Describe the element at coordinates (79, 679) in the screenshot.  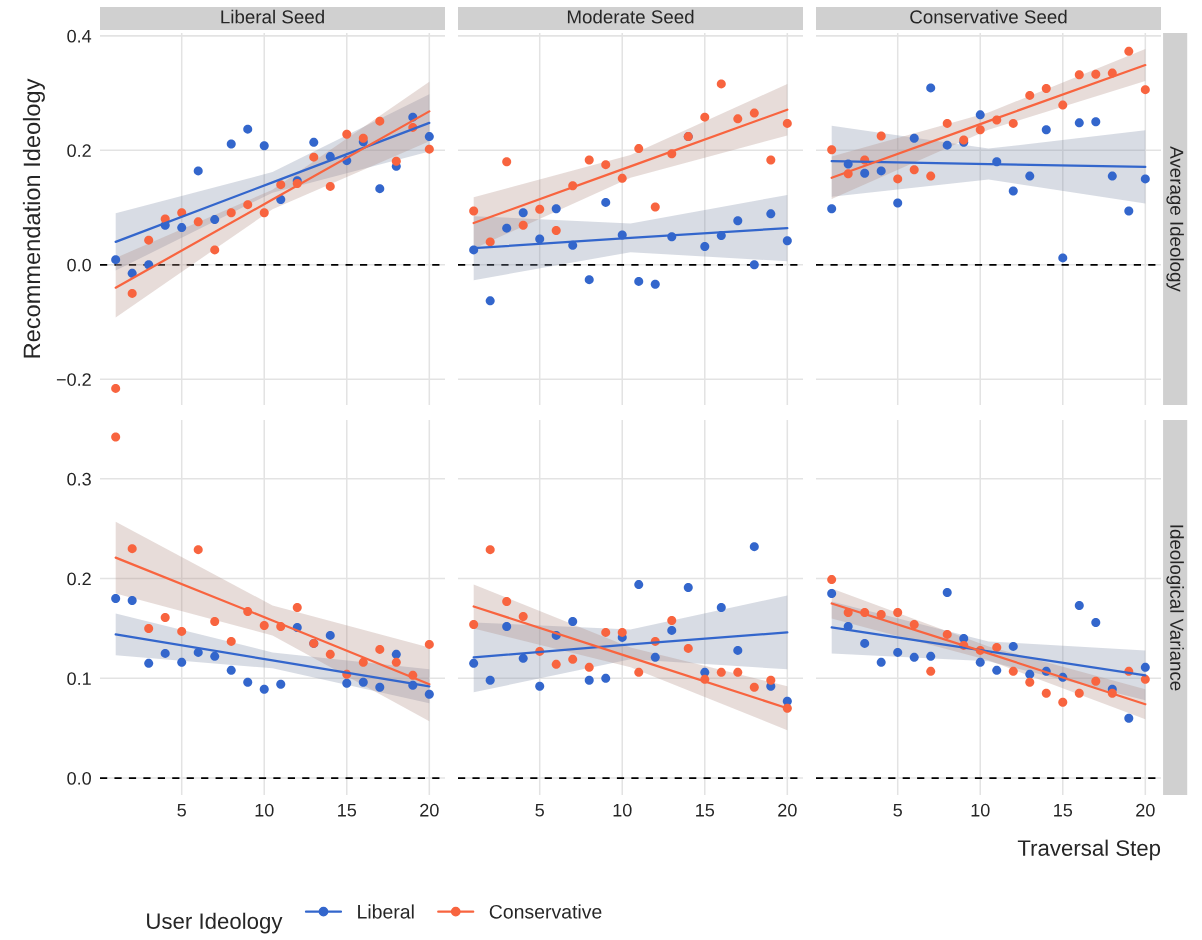
I see `y-tick-label: 0.1` at that location.